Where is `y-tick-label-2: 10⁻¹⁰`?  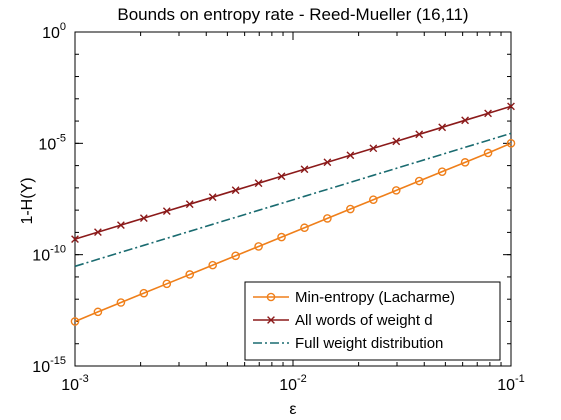 y-tick-label-2: 10⁻¹⁰ is located at coordinates (49, 254).